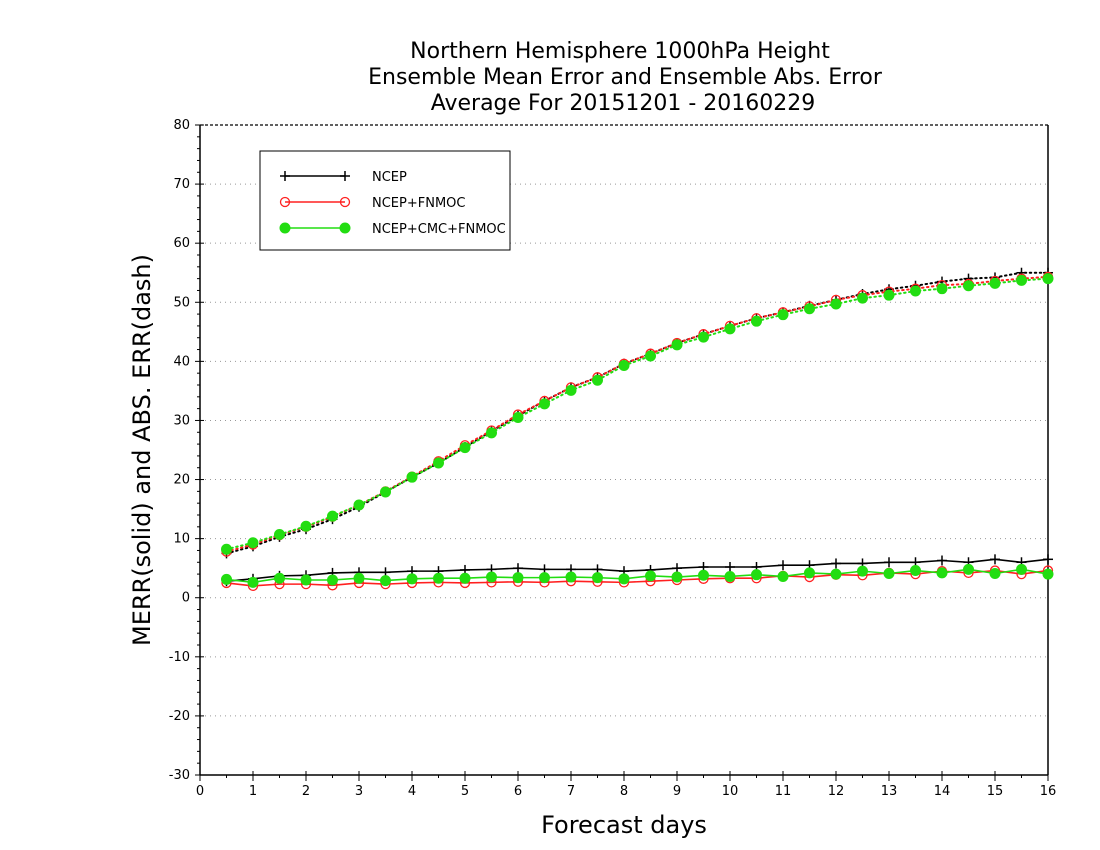 The width and height of the screenshot is (1100, 850). What do you see at coordinates (181, 420) in the screenshot?
I see `y-tick-label: 30` at bounding box center [181, 420].